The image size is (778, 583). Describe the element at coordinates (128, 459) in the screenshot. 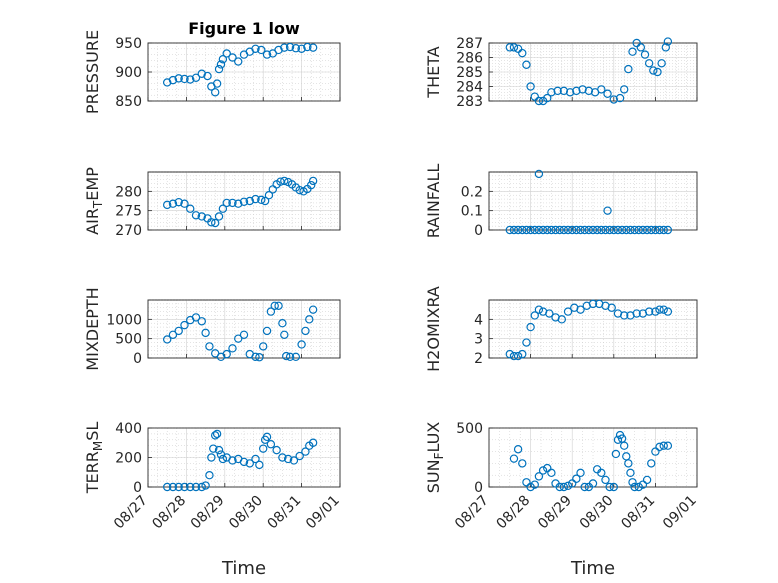

I see `y-tick-label: 200` at that location.